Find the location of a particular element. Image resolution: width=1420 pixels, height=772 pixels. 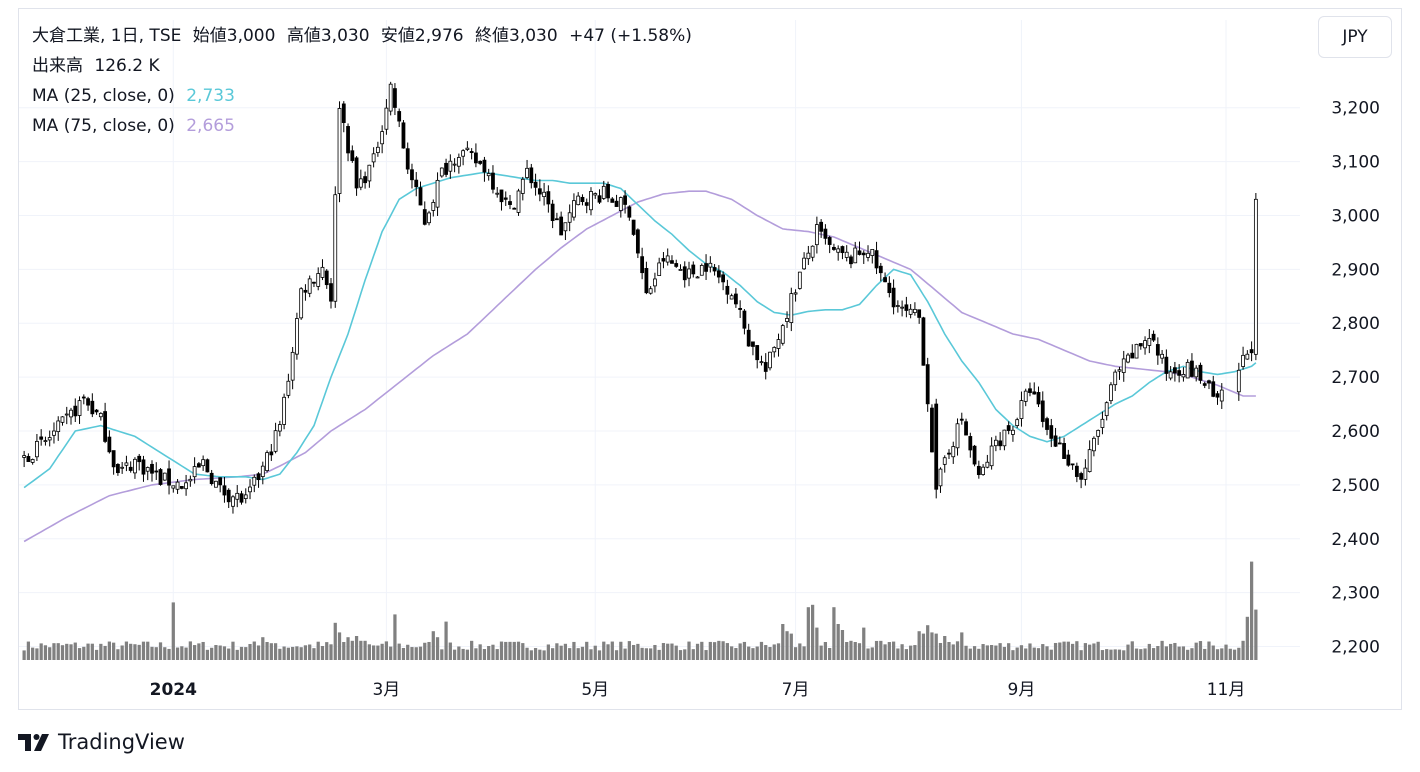

time-axis: 2024 3月 5月 7月 9月 11月 is located at coordinates (698, 690).